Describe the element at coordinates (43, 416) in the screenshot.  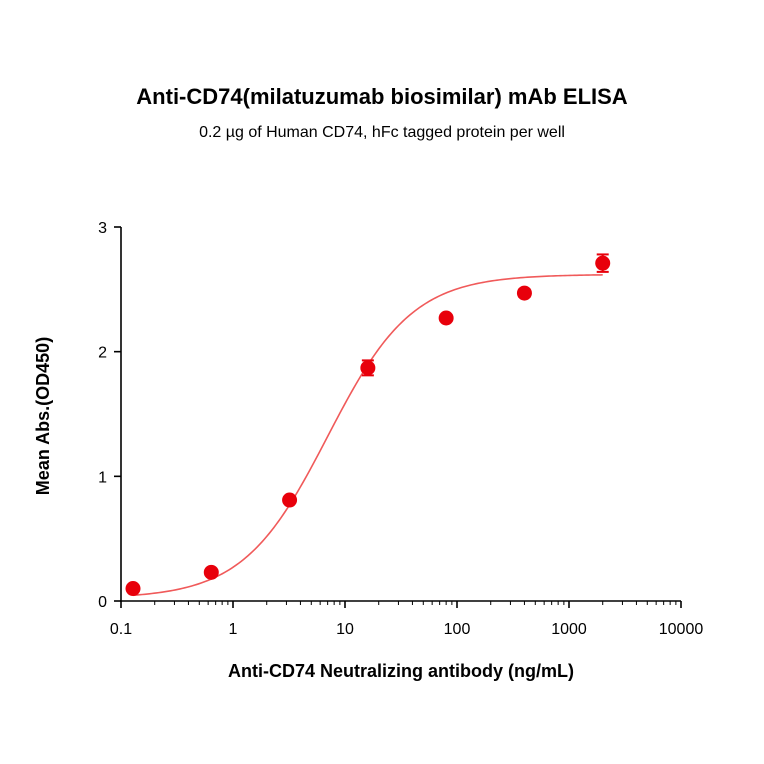
I see `y-axis-label: Mean Abs.(OD450)` at that location.